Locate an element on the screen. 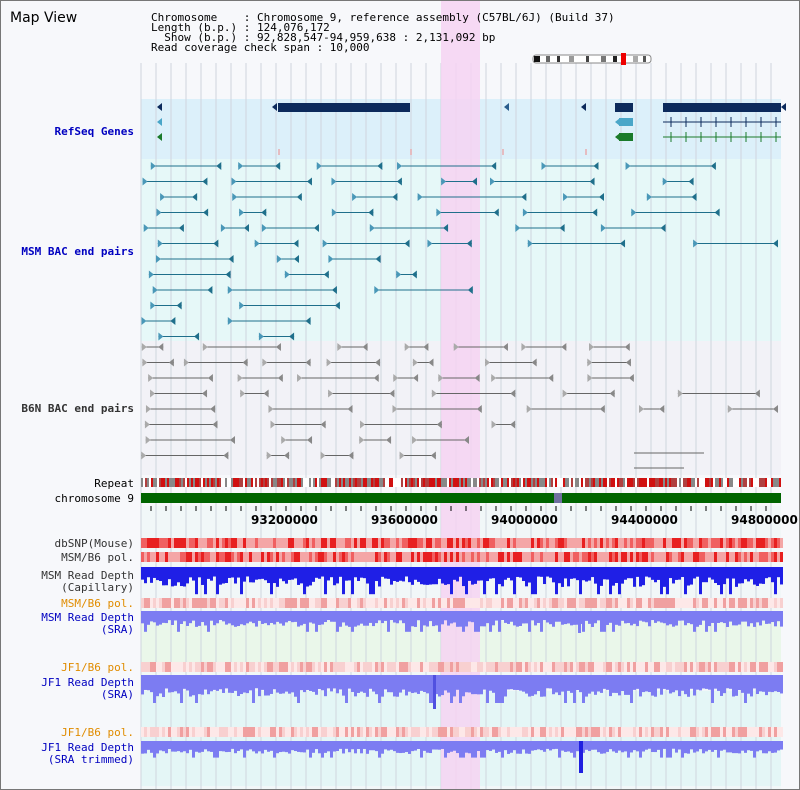 This screenshot has height=790, width=800. gene-arrow is located at coordinates (159, 137).